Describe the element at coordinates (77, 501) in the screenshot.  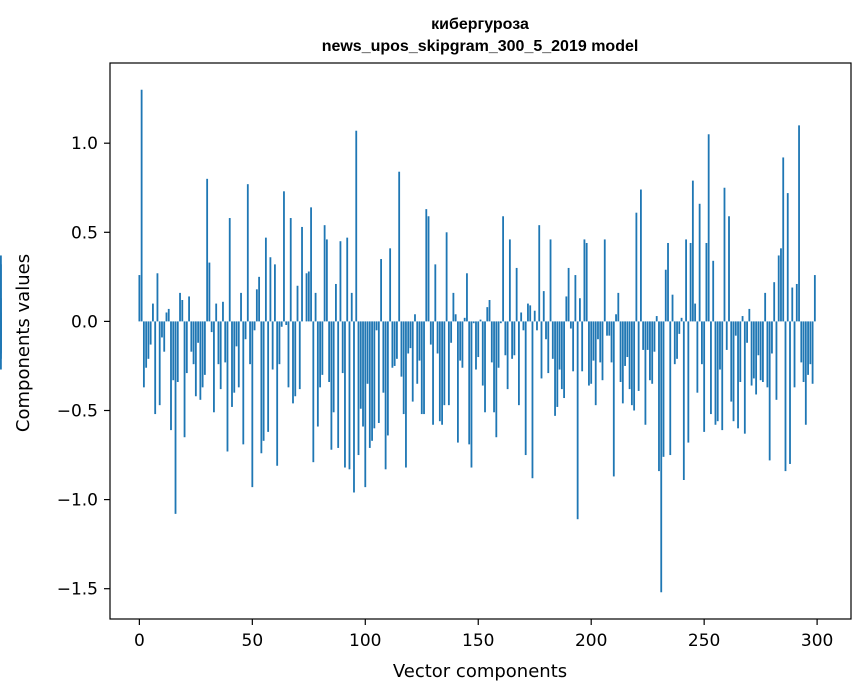
I see `y-tick-label: −1.0` at that location.